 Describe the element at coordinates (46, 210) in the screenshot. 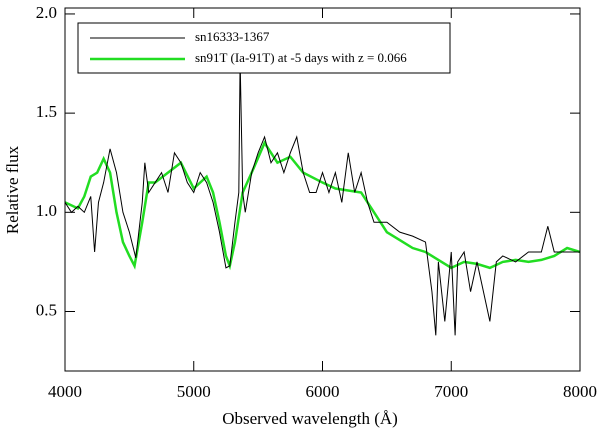

I see `y-tick-label: 1.0` at that location.